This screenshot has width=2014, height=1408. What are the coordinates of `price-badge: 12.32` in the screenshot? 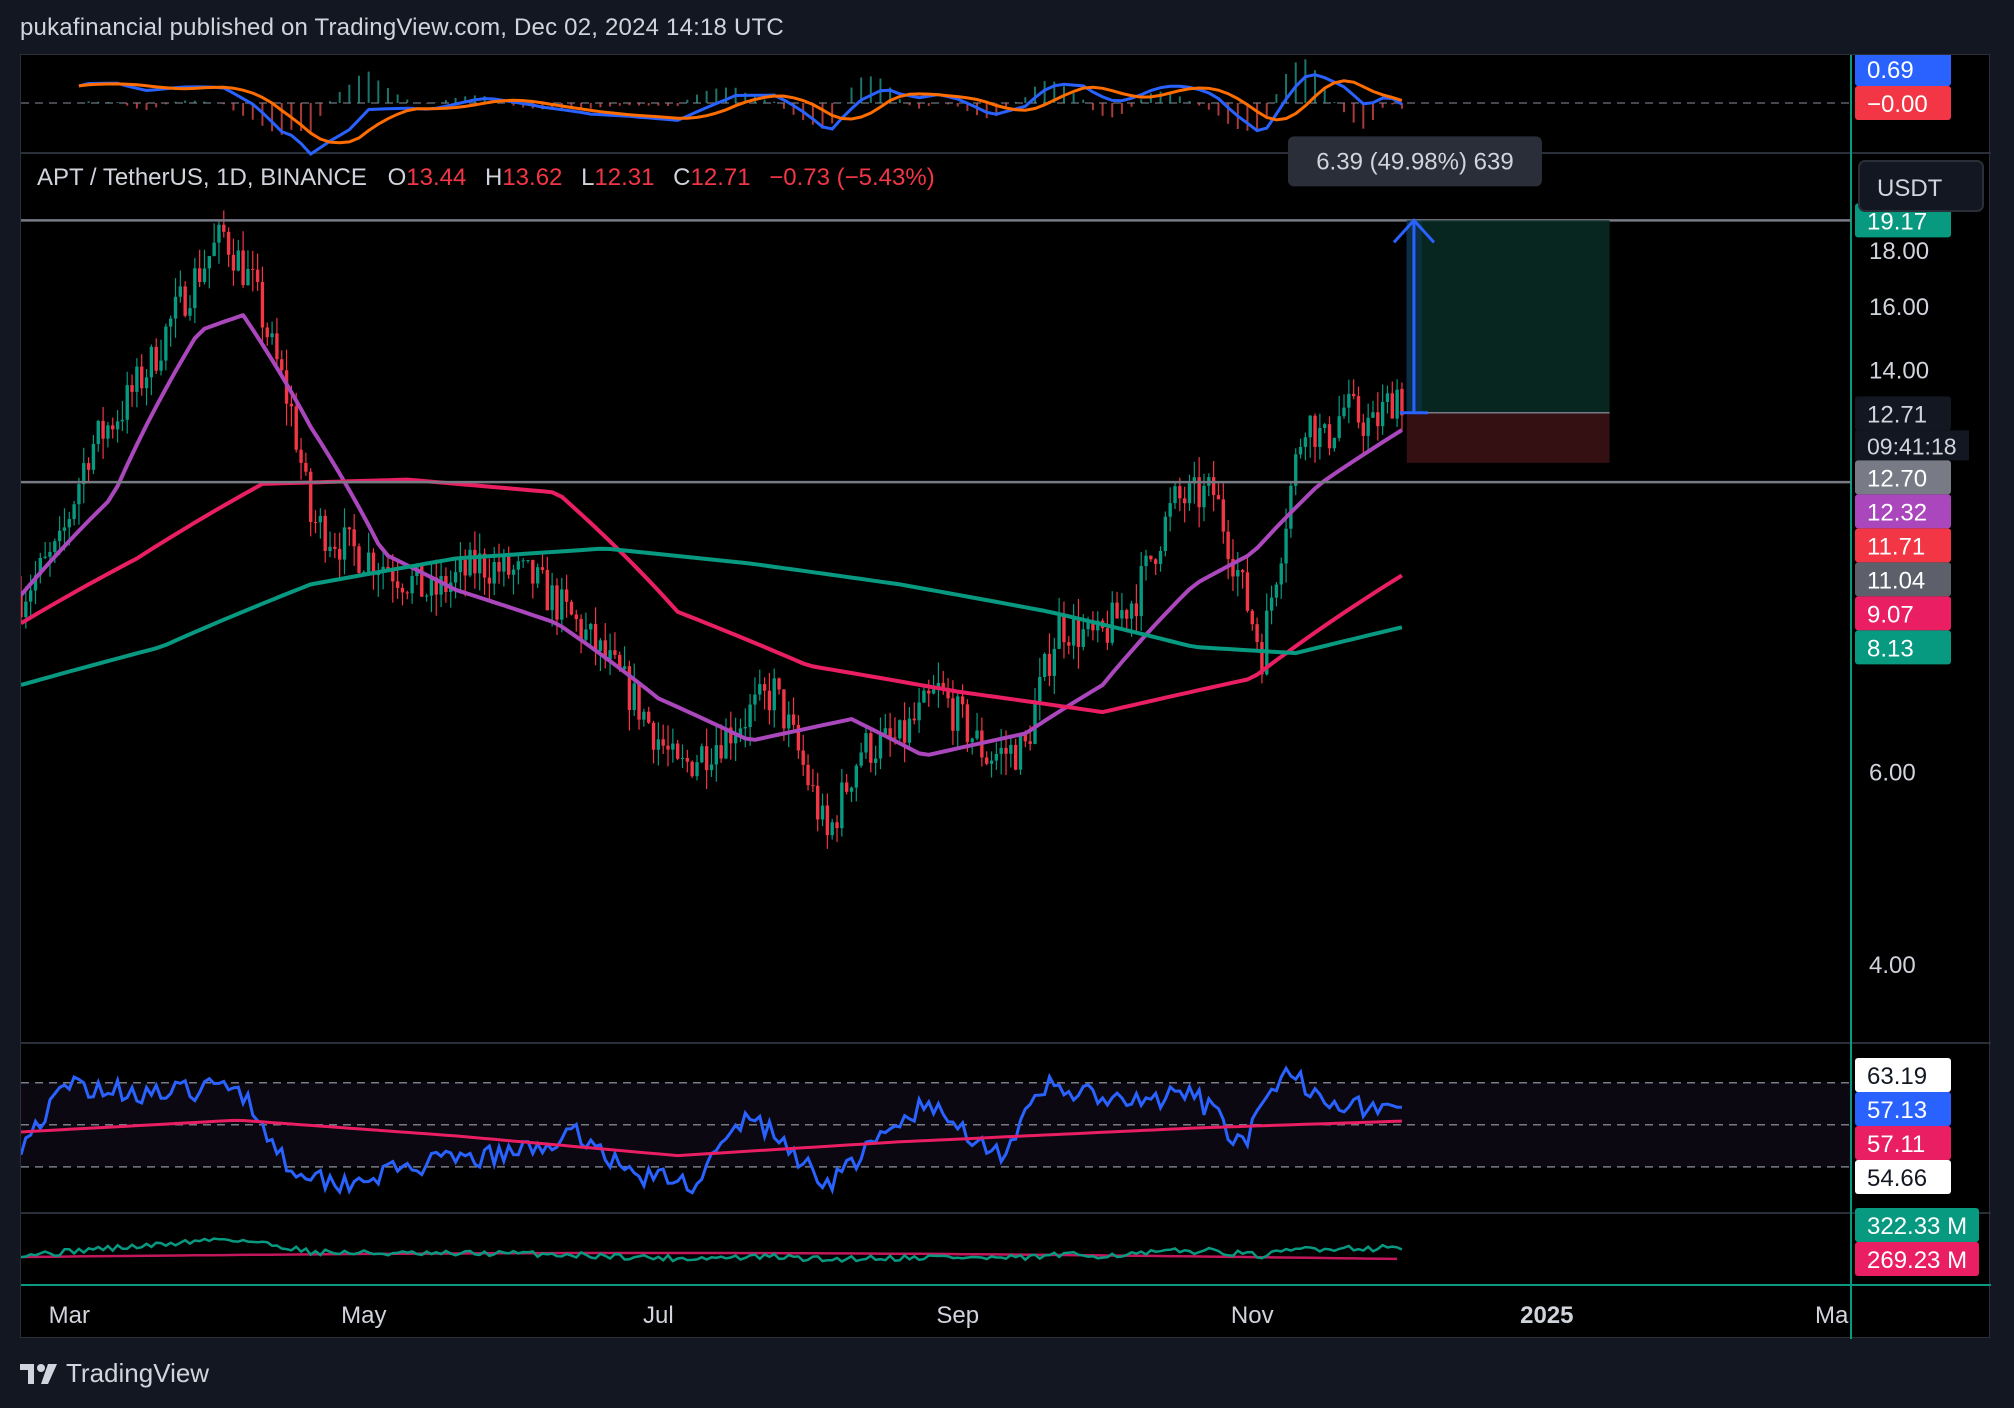 It's located at (1903, 511).